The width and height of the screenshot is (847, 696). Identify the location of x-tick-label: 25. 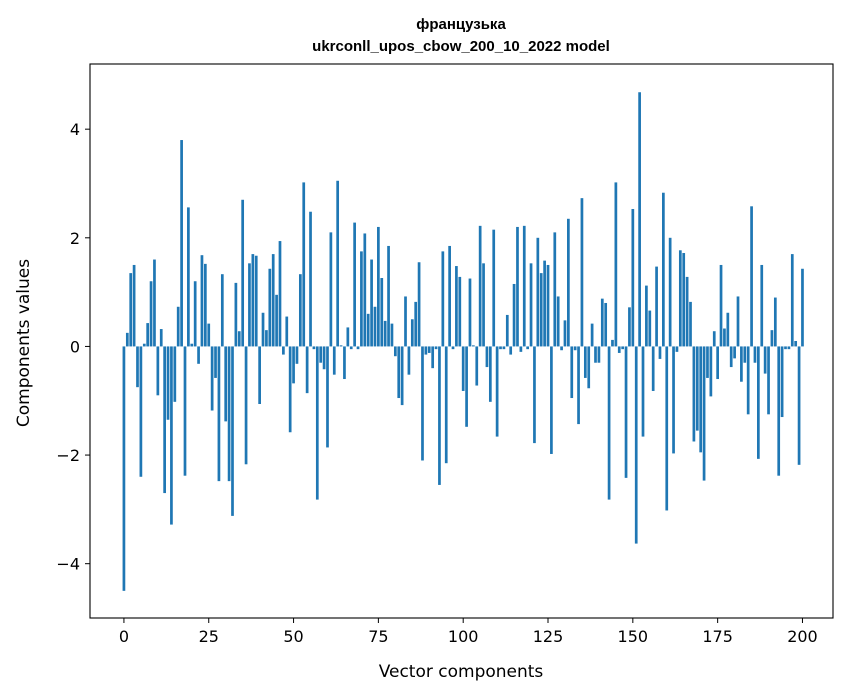
(209, 636).